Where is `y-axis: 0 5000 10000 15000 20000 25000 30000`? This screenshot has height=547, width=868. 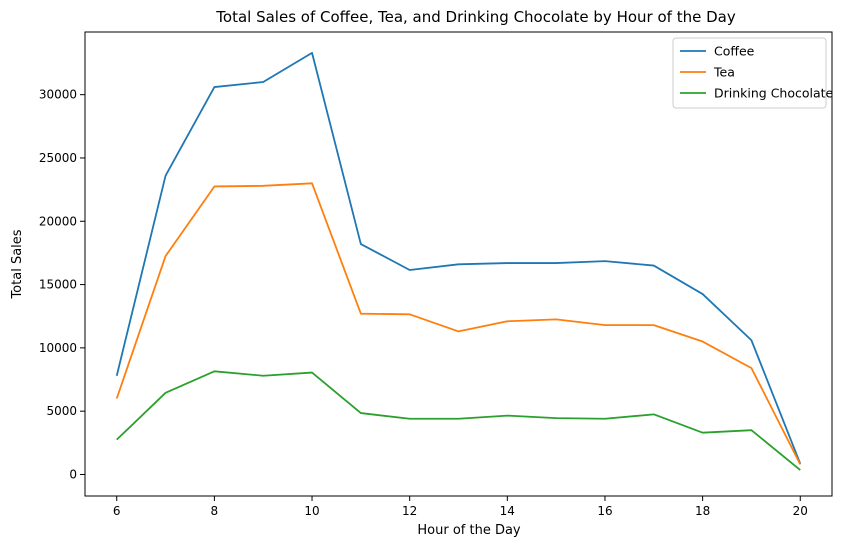
y-axis: 0 5000 10000 15000 20000 25000 30000 is located at coordinates (62, 284).